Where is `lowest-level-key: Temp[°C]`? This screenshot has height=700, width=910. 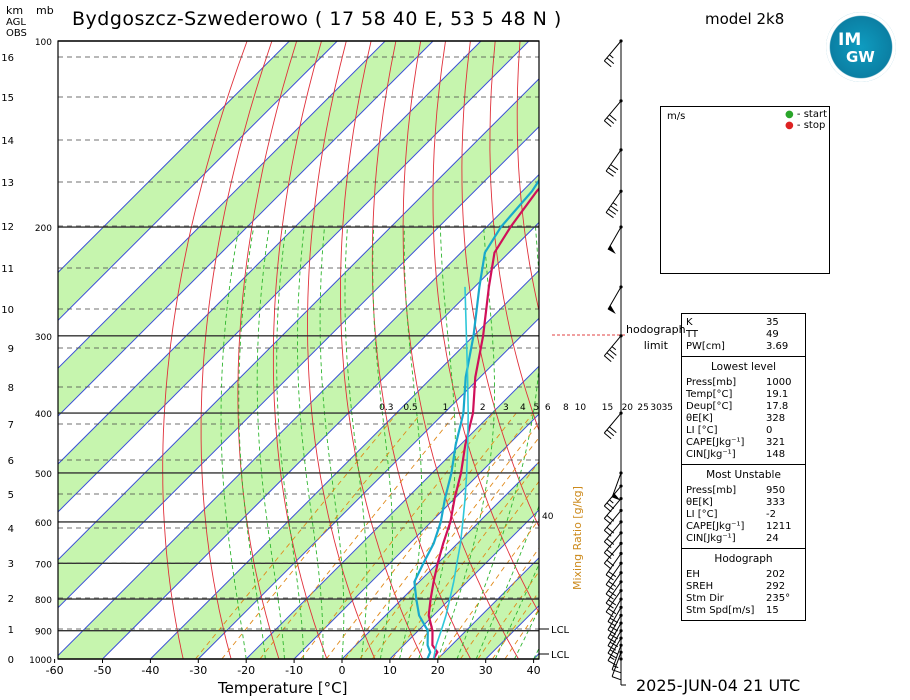
lowest-level-key: Temp[°C] is located at coordinates (709, 394).